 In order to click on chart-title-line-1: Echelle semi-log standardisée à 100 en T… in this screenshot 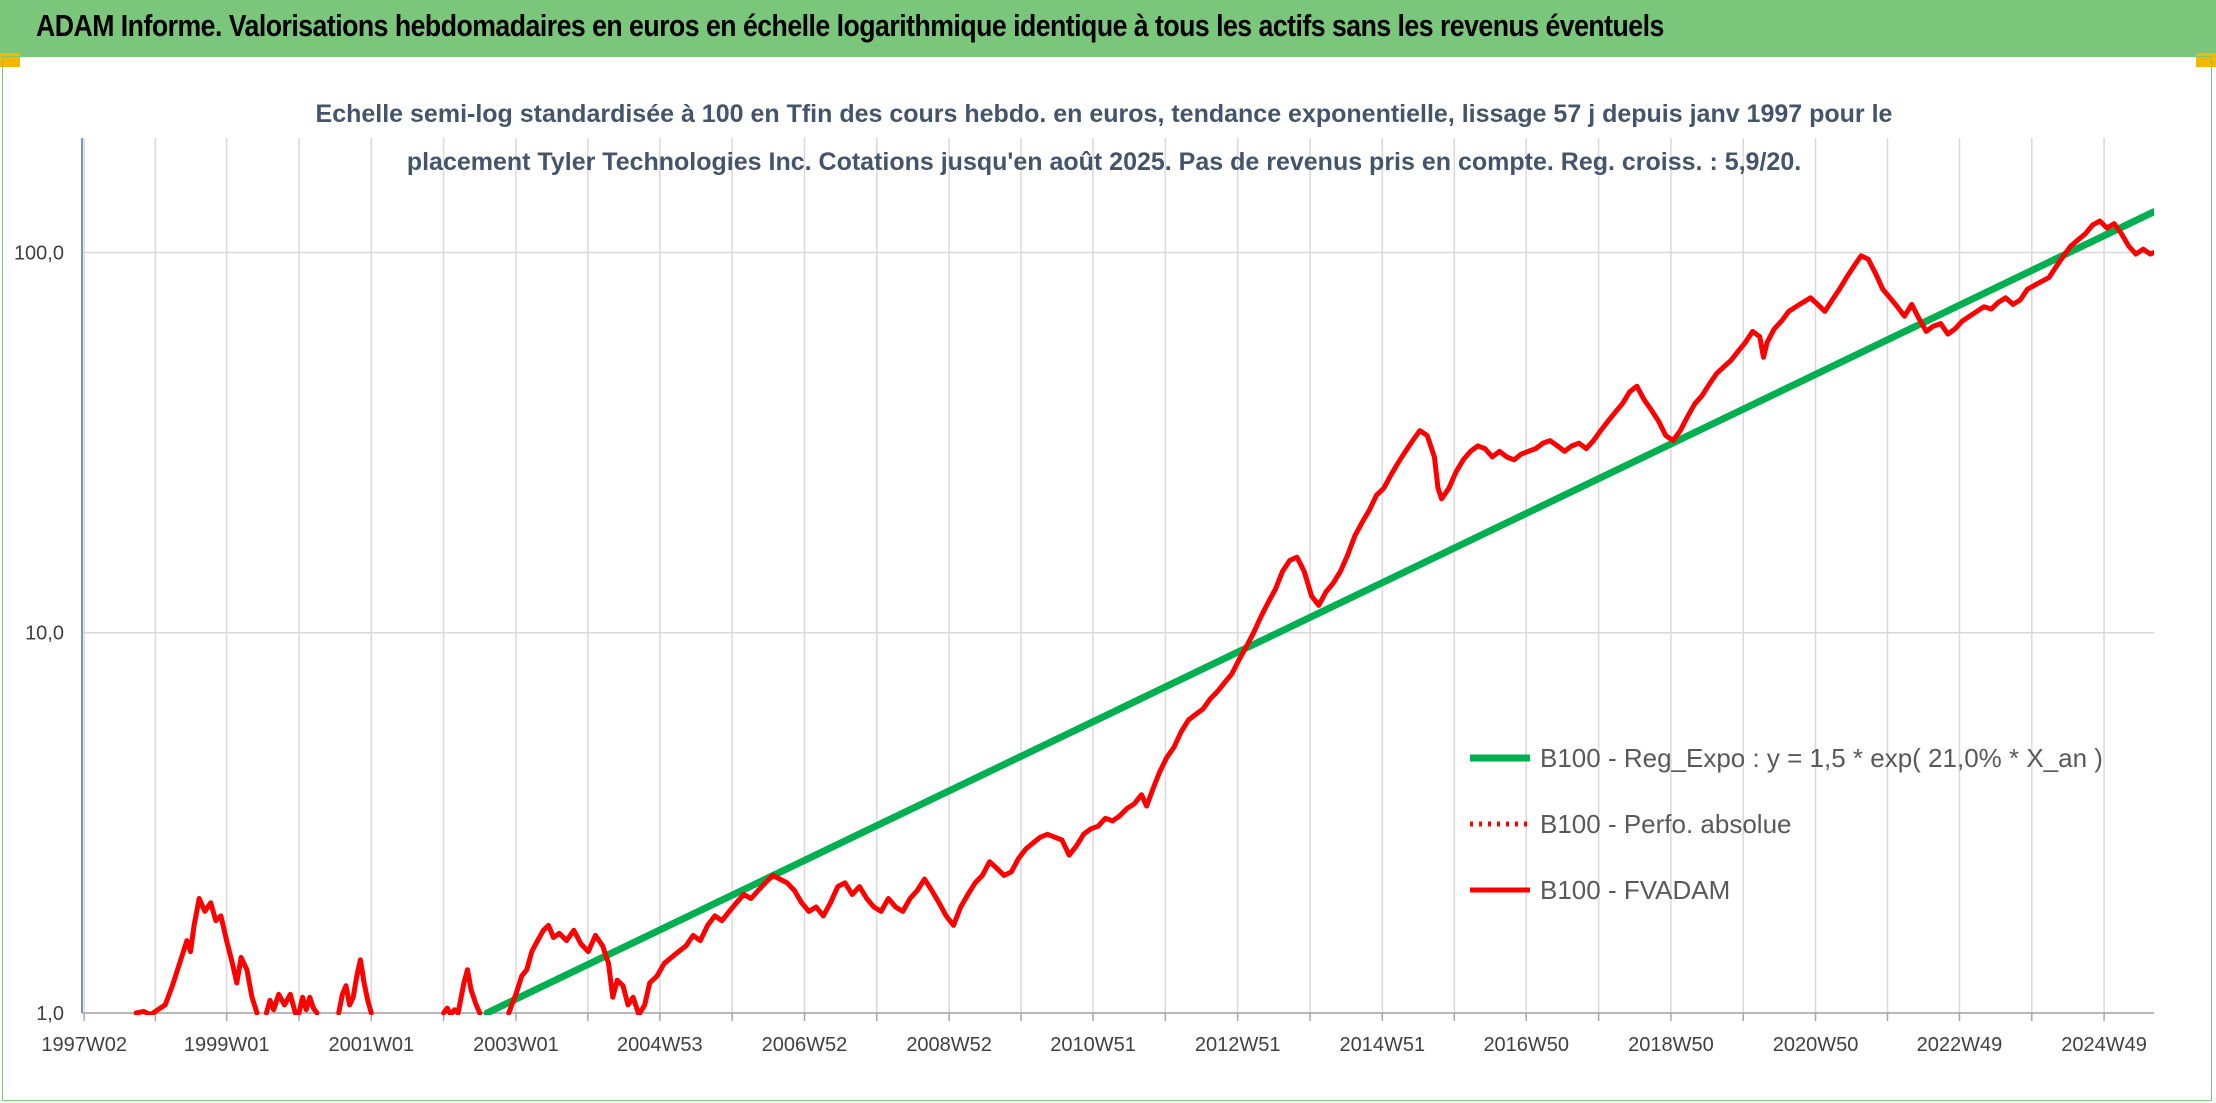, I will do `click(1104, 114)`.